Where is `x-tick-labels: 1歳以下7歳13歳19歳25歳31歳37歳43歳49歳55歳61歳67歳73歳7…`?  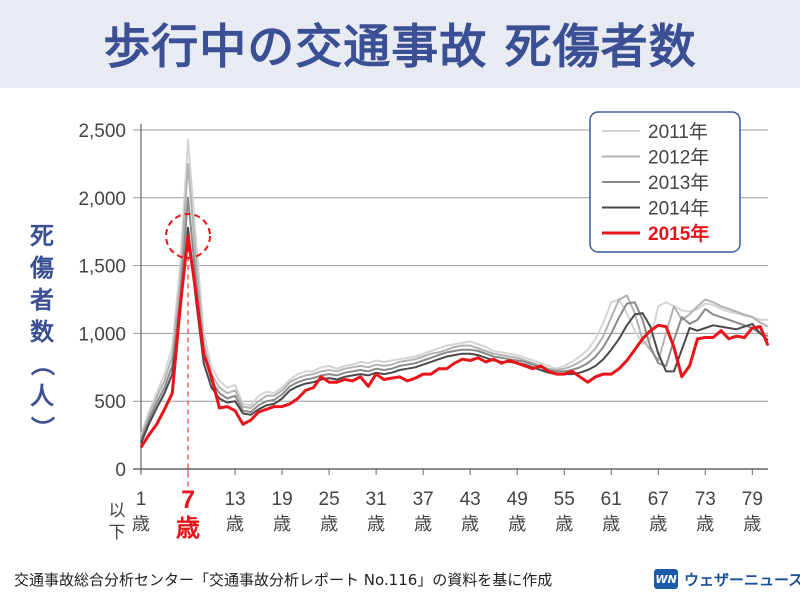 x-tick-labels: 1歳以下7歳13歳19歳25歳31歳37歳43歳49歳55歳61歳67歳73歳7… is located at coordinates (436, 514).